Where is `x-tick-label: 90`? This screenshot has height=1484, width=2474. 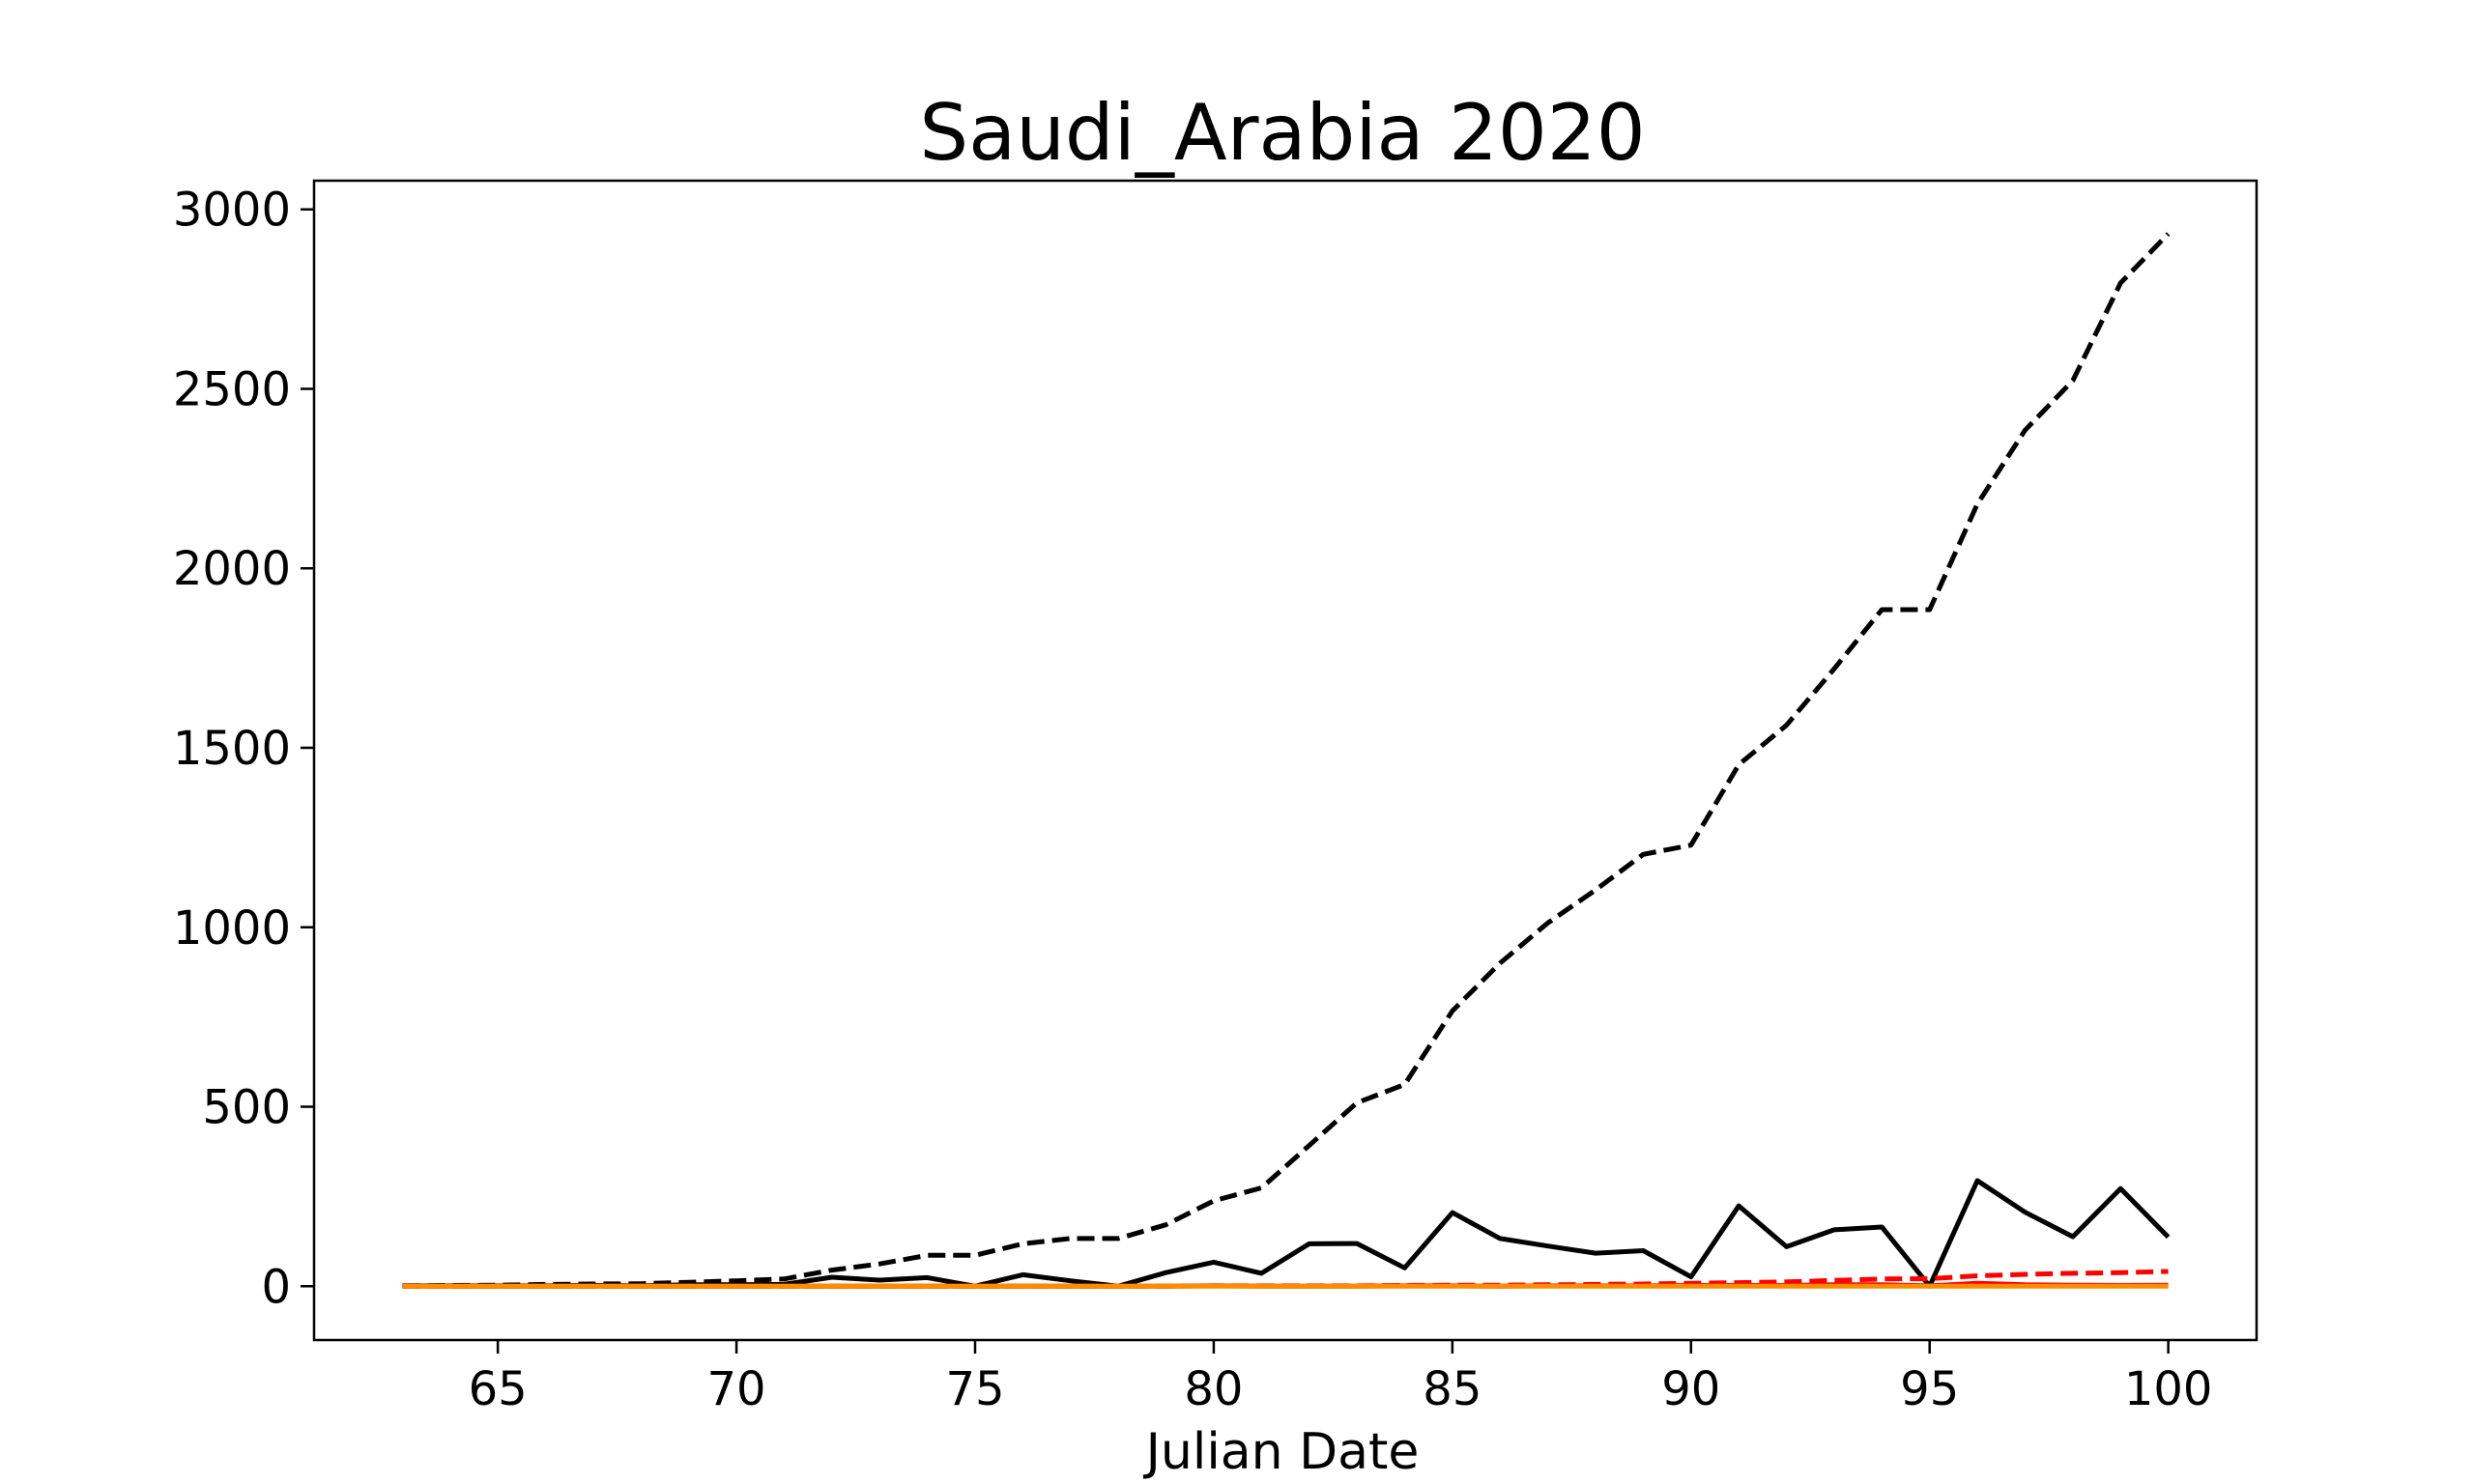
x-tick-label: 90 is located at coordinates (1691, 1389).